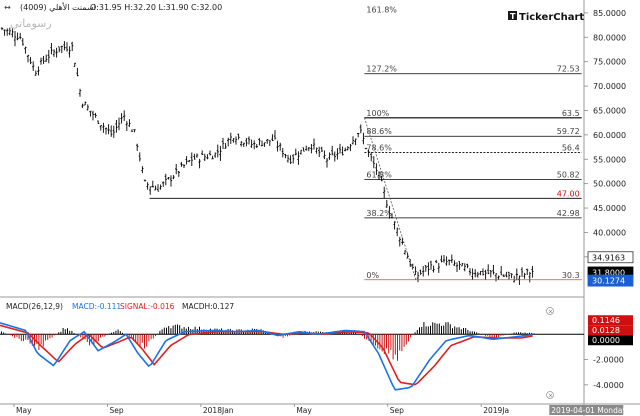  What do you see at coordinates (568, 131) in the screenshot?
I see `fib-value-label: 59.72` at bounding box center [568, 131].